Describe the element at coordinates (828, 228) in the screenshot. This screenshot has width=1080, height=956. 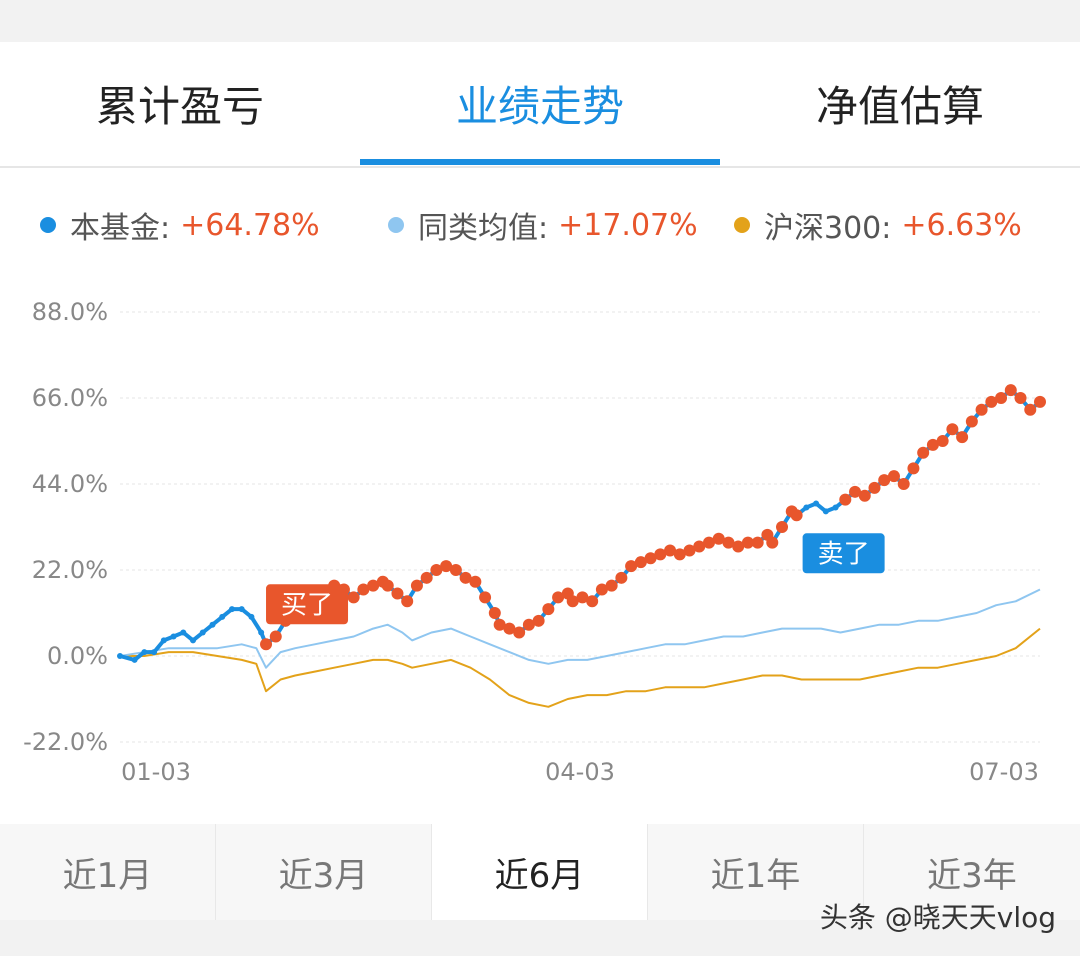
I see `legend-index-name: 沪深300:` at that location.